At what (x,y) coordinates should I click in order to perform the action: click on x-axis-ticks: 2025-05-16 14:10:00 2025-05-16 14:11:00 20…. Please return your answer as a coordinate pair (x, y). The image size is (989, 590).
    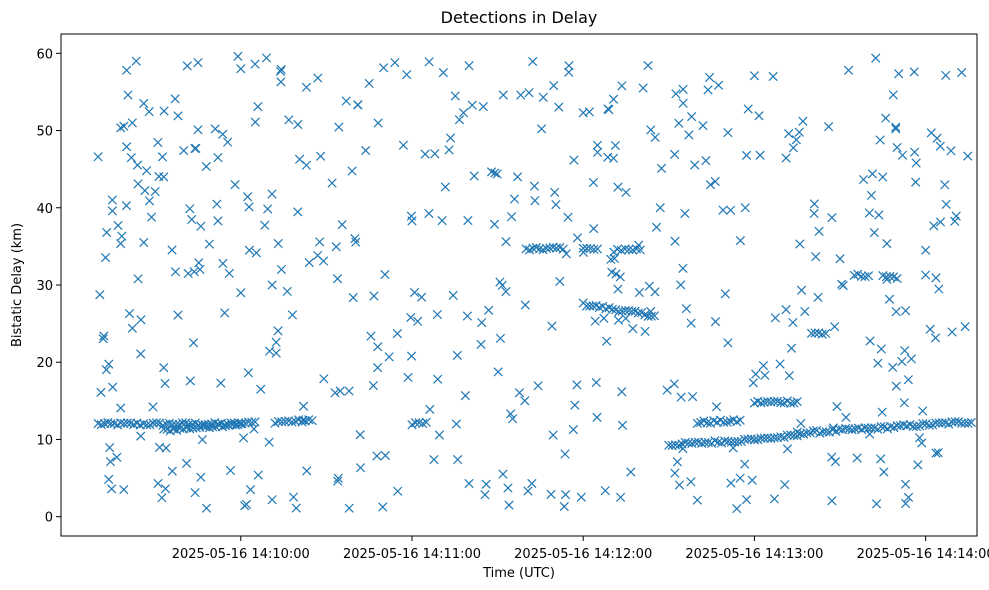
    Looking at the image, I should click on (580, 549).